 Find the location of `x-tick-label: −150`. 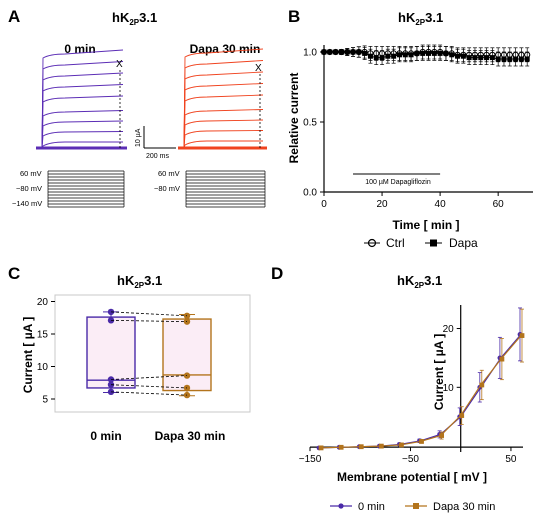

x-tick-label: −150 is located at coordinates (310, 459).